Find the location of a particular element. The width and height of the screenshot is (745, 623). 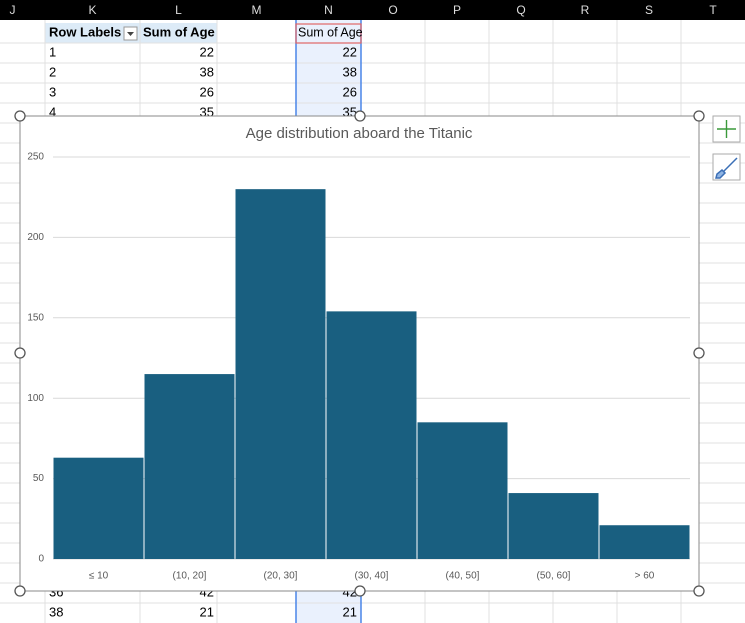

column-header-cell: Sum of Age is located at coordinates (330, 32).